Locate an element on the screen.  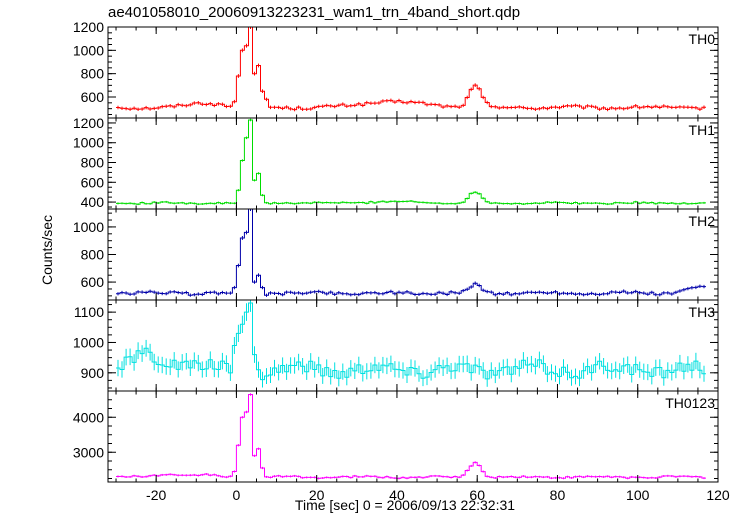
x-axis: -20 0 20 40 60 80 100 120 is located at coordinates (438, 495).